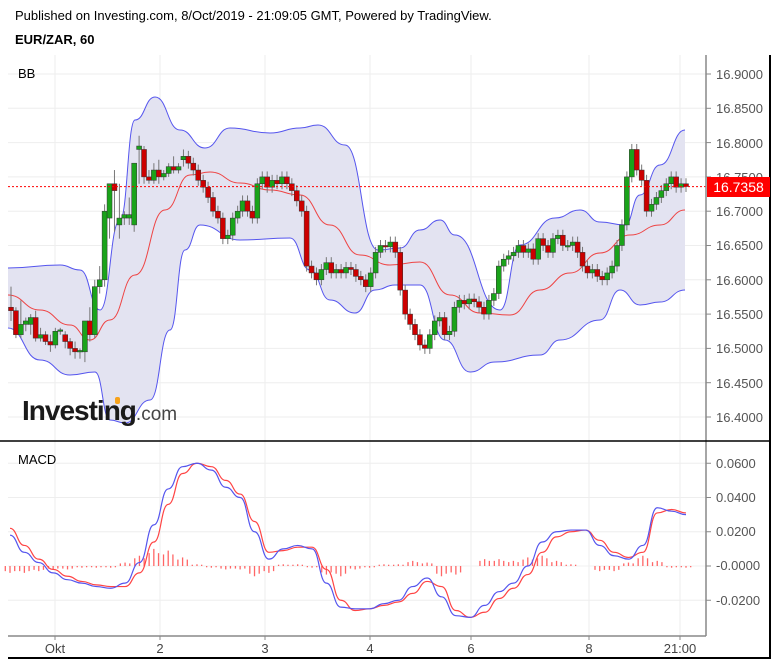 This screenshot has height=664, width=777. What do you see at coordinates (160, 648) in the screenshot?
I see `x-tick: 2` at bounding box center [160, 648].